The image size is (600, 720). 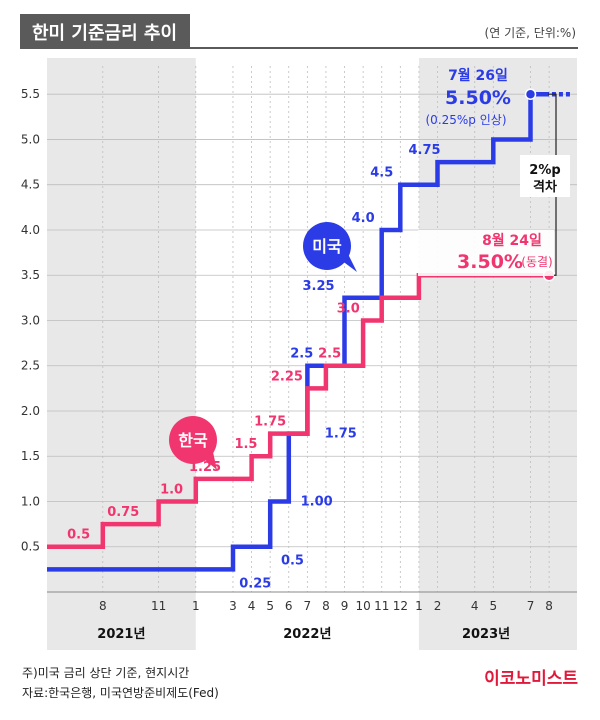 I want to click on data-label-korea: 2.25, so click(x=287, y=376).